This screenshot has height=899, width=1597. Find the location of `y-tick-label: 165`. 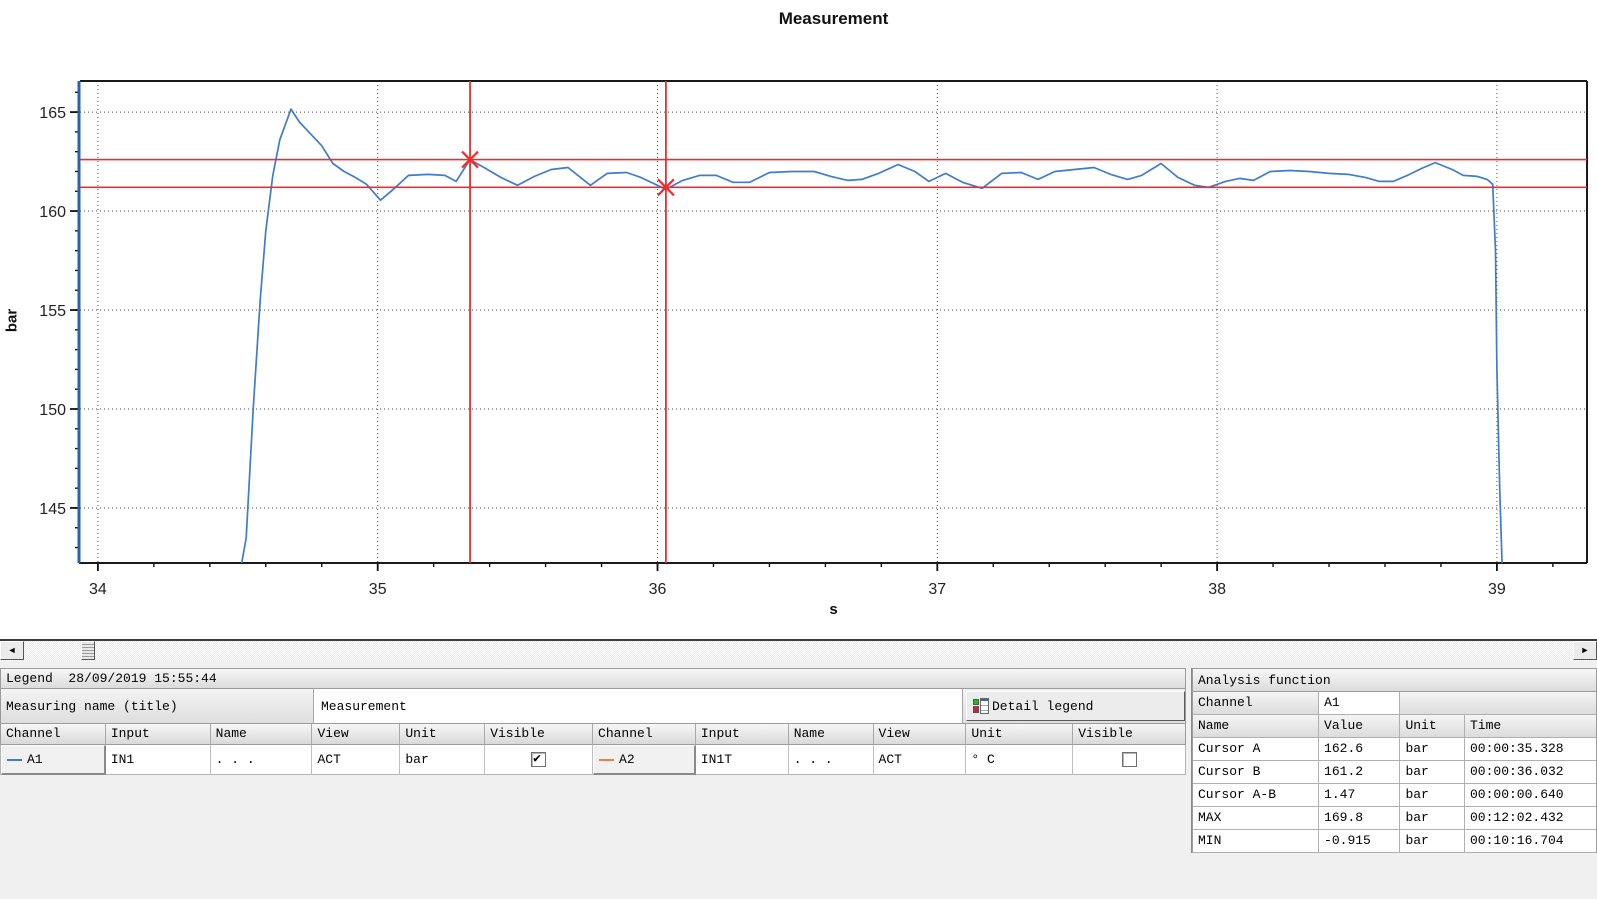

y-tick-label: 165 is located at coordinates (52, 113).